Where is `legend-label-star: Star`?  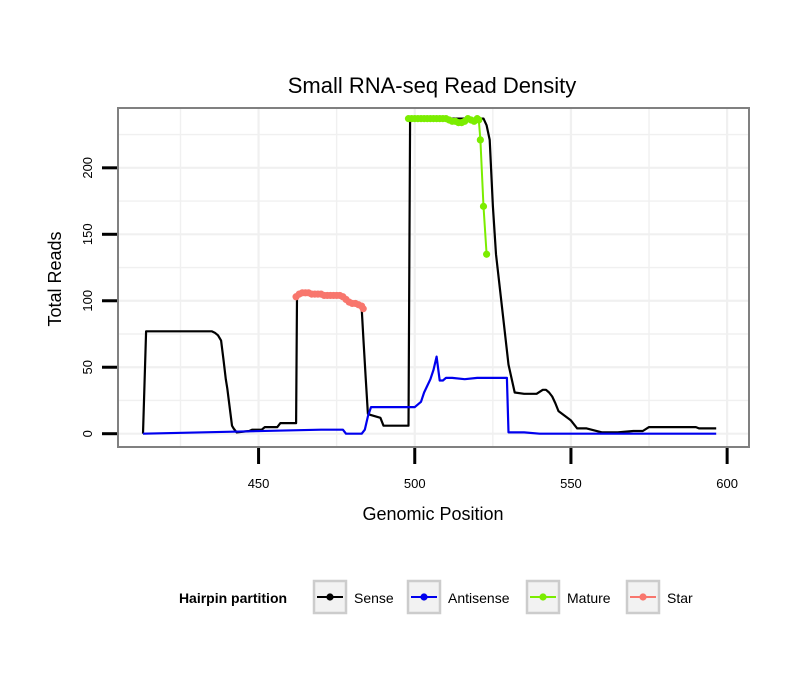
legend-label-star: Star is located at coordinates (680, 598).